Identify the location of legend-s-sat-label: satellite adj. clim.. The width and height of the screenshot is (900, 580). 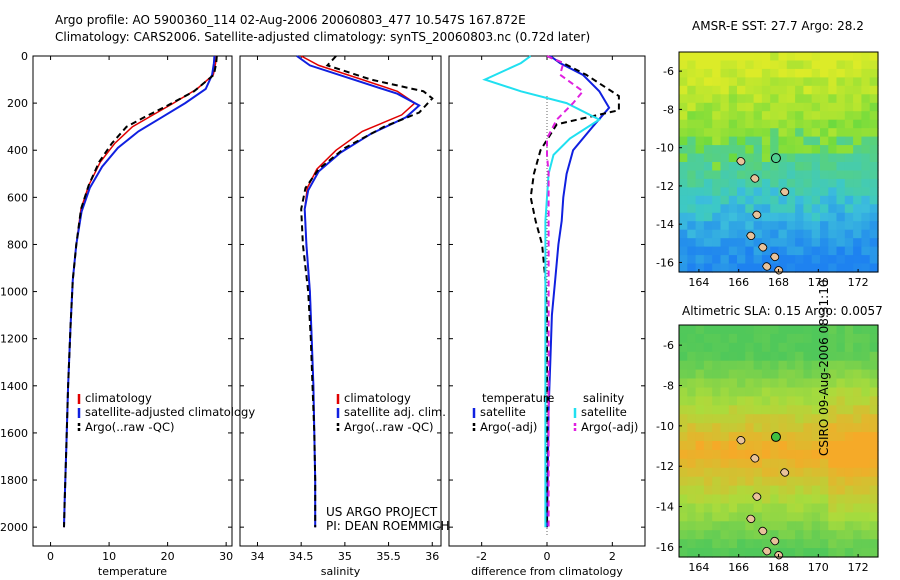
(395, 412).